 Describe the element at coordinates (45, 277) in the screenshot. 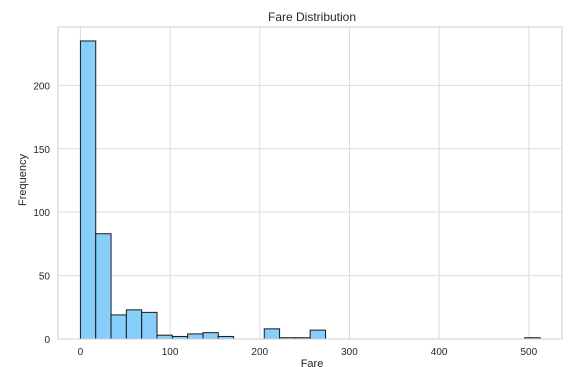

I see `y-tick-label: 50` at that location.